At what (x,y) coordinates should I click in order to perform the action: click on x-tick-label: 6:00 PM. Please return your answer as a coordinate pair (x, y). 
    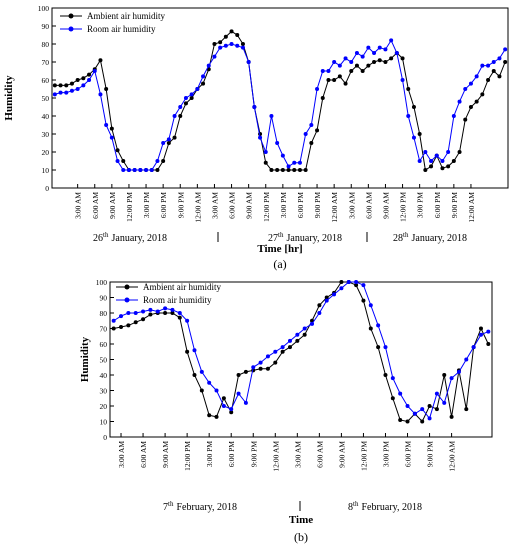
    Looking at the image, I should click on (163, 205).